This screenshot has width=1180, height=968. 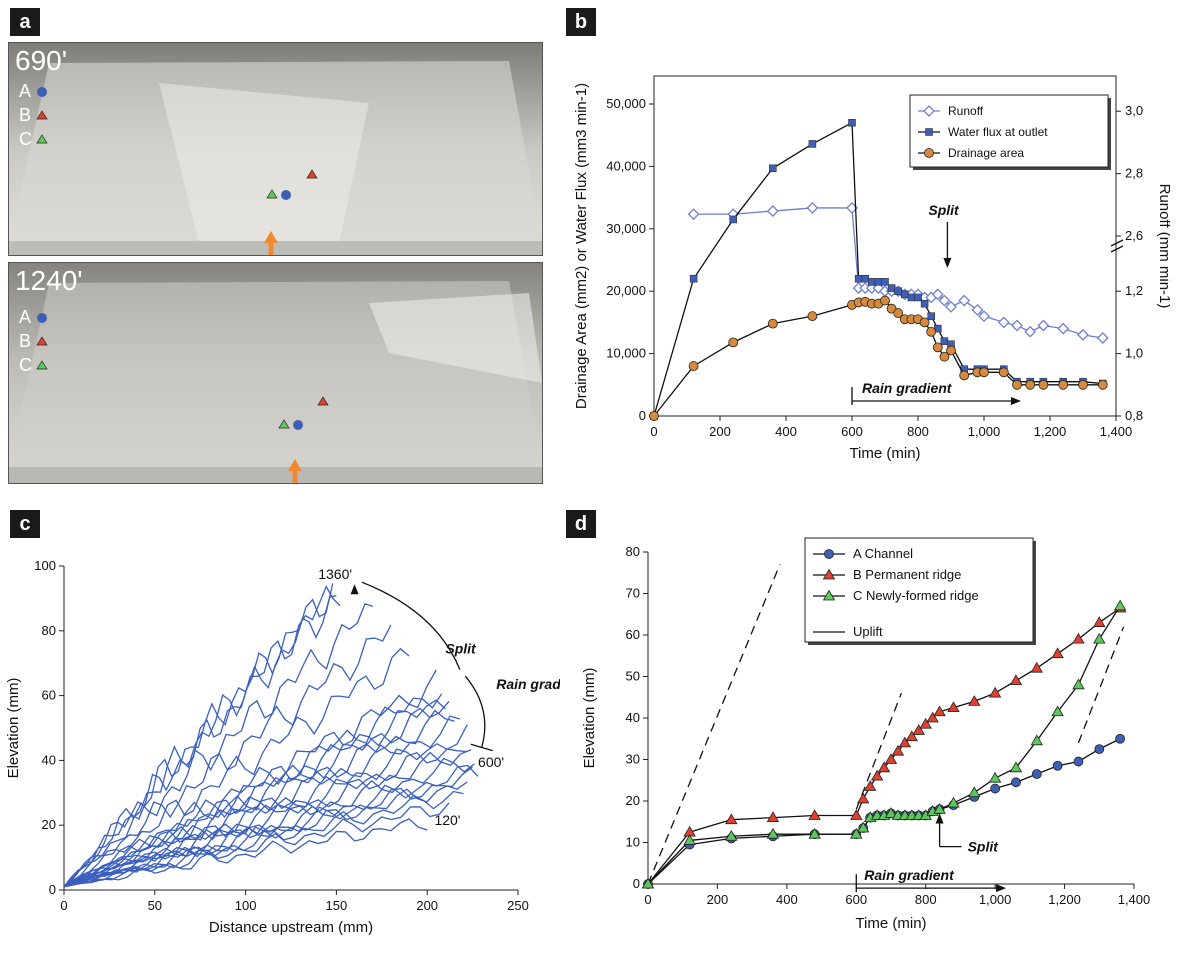 What do you see at coordinates (1116, 431) in the screenshot?
I see `x-tick-label: 1,400` at bounding box center [1116, 431].